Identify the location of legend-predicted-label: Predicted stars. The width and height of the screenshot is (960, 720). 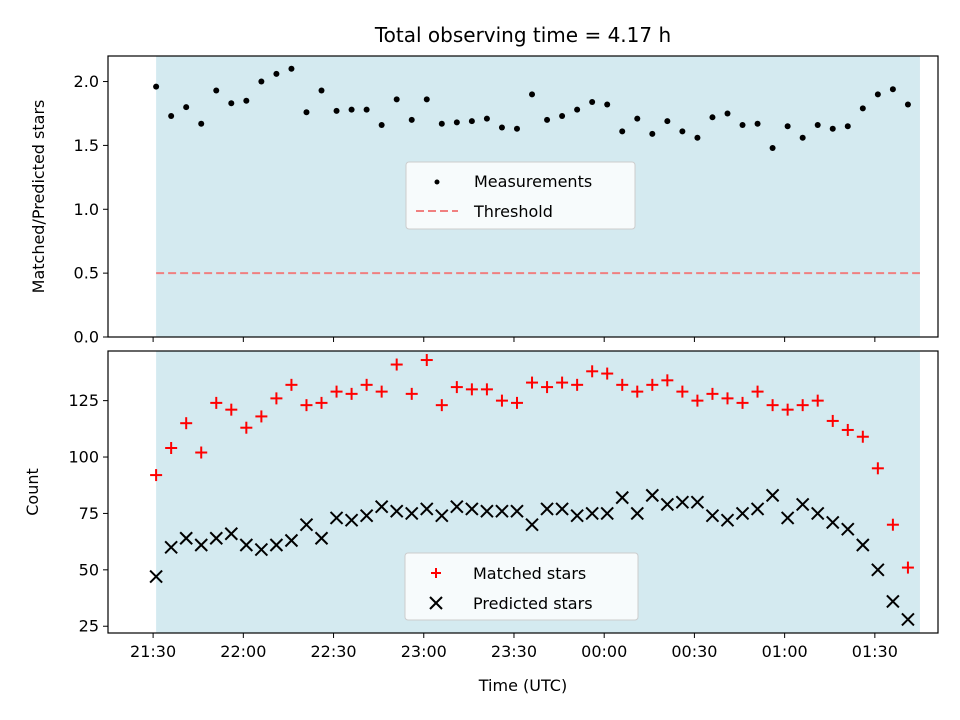
(533, 603).